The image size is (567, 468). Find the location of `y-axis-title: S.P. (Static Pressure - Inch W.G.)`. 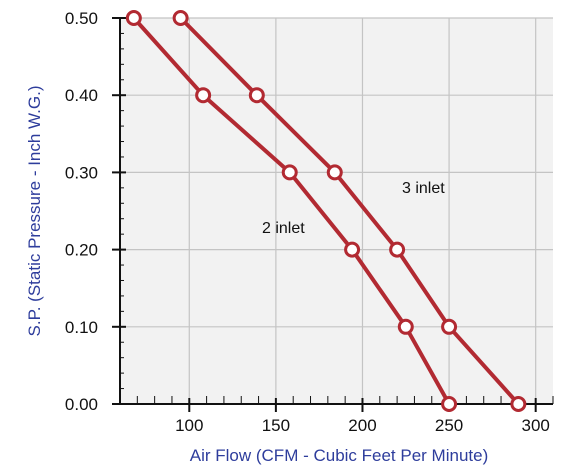

y-axis-title: S.P. (Static Pressure - Inch W.G.) is located at coordinates (34, 211).